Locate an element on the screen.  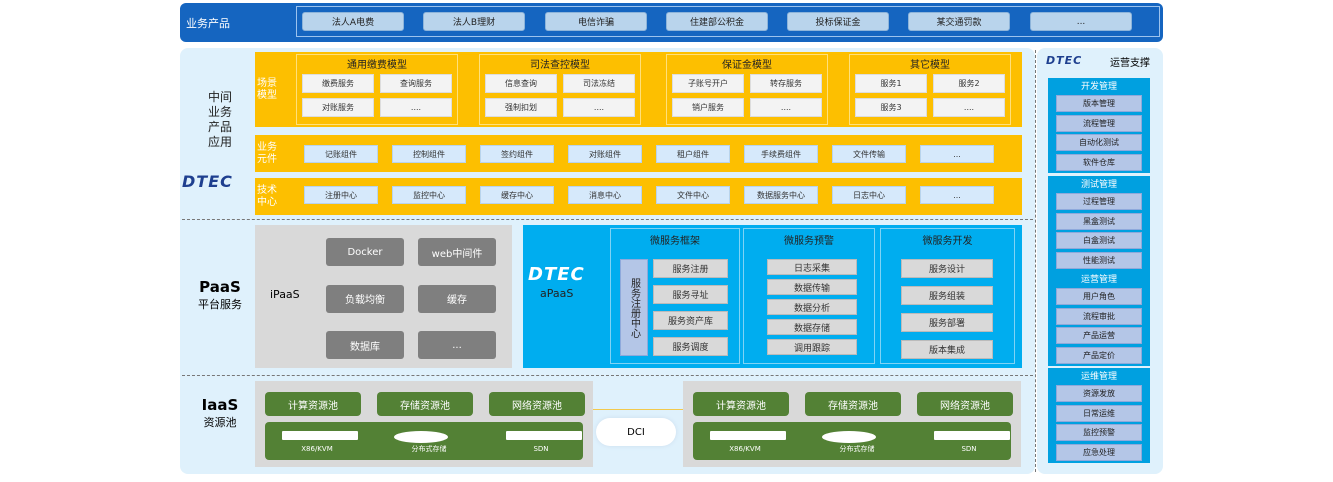
tech-item: 日志中心 is located at coordinates (869, 195).